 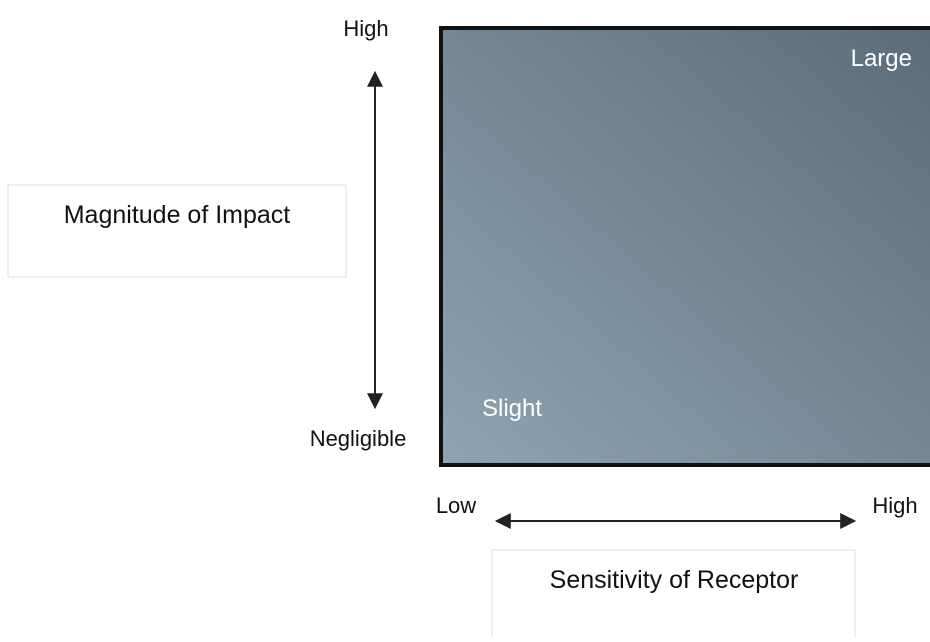 What do you see at coordinates (358, 438) in the screenshot?
I see `y-bottom-label: Negligible` at bounding box center [358, 438].